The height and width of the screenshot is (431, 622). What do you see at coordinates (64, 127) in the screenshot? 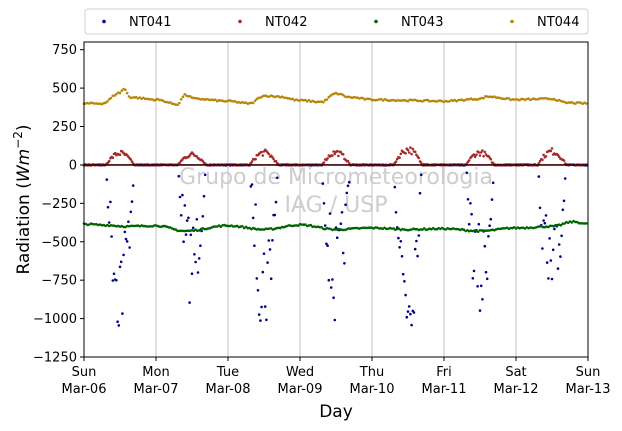
I see `y-tick-label: 250` at bounding box center [64, 127].